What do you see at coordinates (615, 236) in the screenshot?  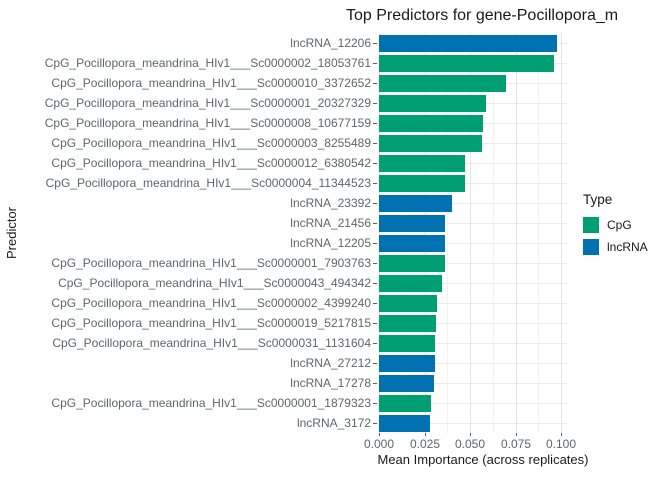 I see `legend-entries: CpG lncRNA` at bounding box center [615, 236].